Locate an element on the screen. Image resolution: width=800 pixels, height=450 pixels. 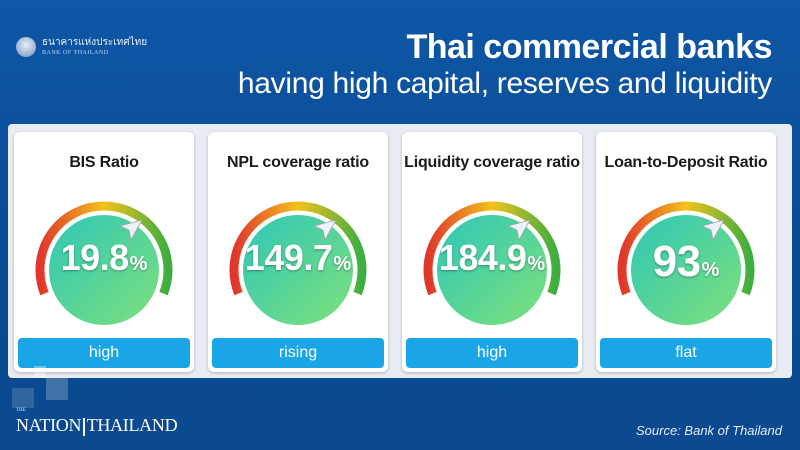
metric-card-loan-to-deposit: Loan-to-Deposit Ratio 93% flat is located at coordinates (686, 252).